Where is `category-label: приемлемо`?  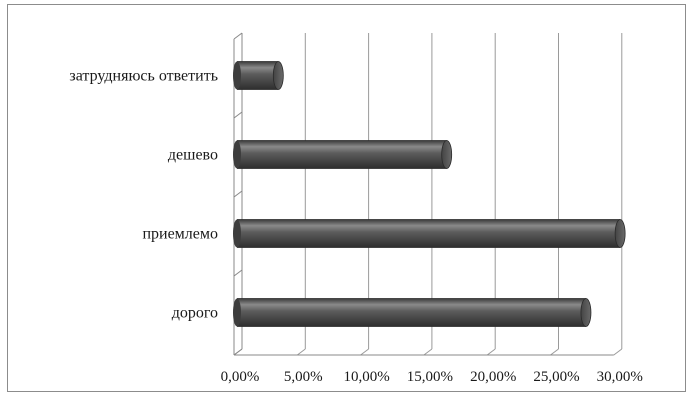
category-label: приемлемо is located at coordinates (180, 234).